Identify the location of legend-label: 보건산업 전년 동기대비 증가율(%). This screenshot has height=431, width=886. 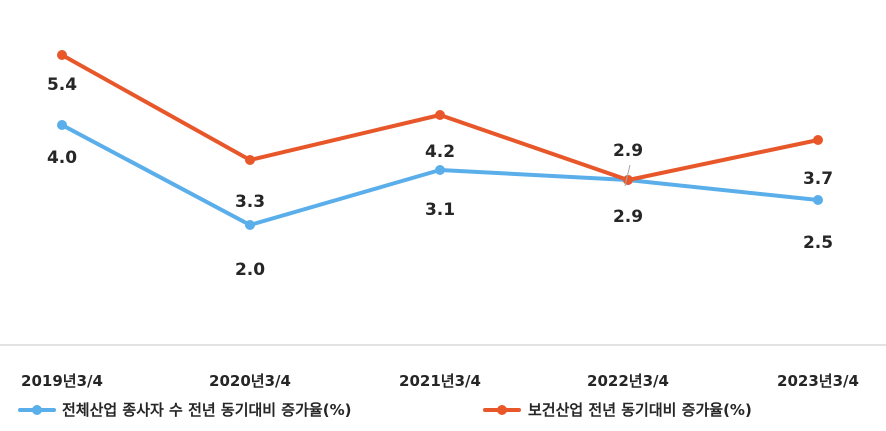
(640, 410).